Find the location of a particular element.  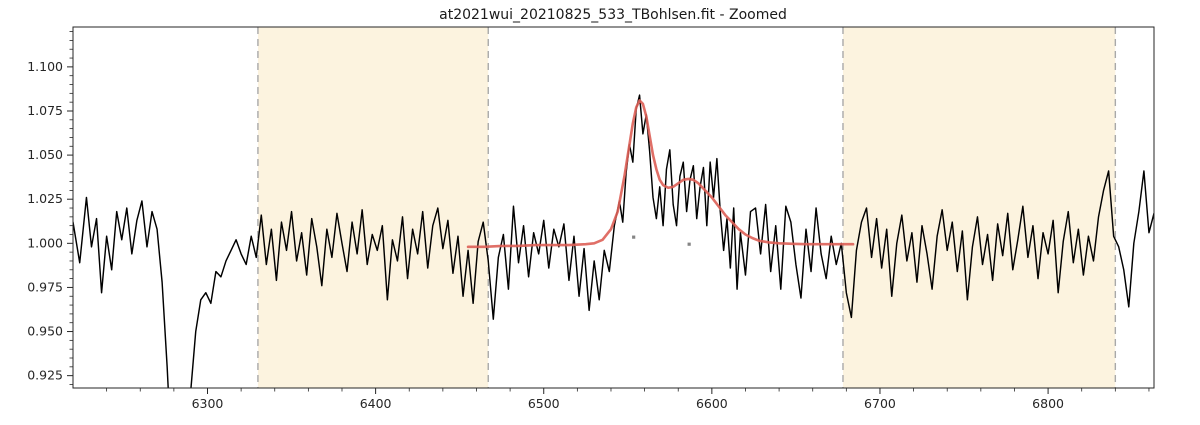

x-axis-tick-label: 6400 is located at coordinates (376, 403).